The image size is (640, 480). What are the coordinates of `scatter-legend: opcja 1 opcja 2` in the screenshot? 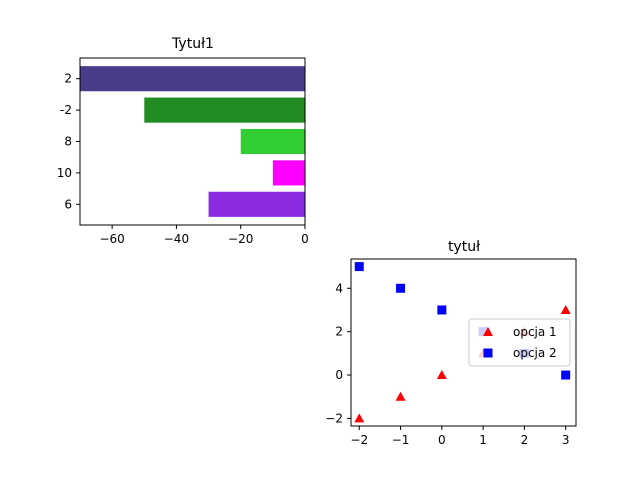 It's located at (519, 342).